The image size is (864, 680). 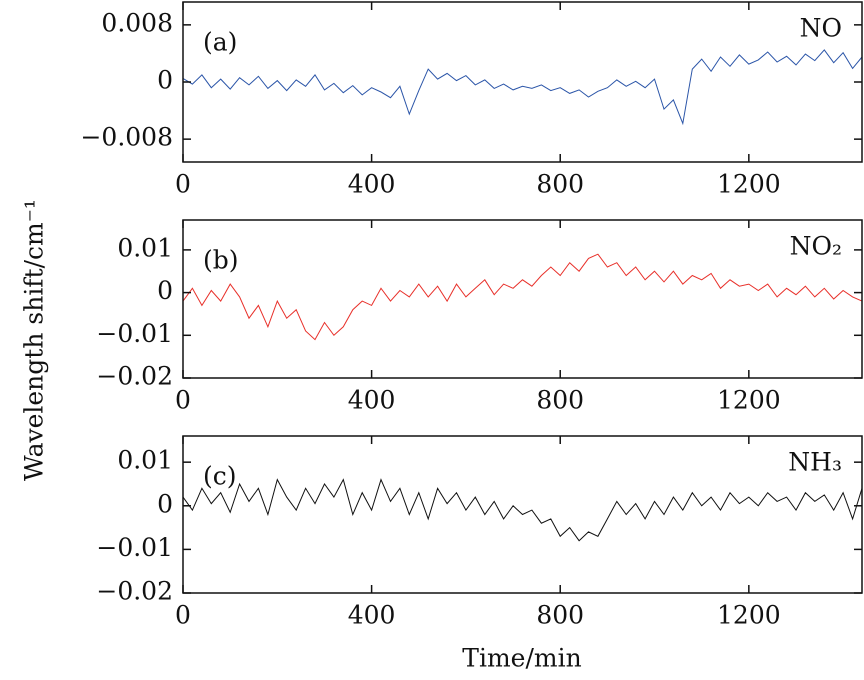 I want to click on x-axis-label: Time/min, so click(x=521, y=658).